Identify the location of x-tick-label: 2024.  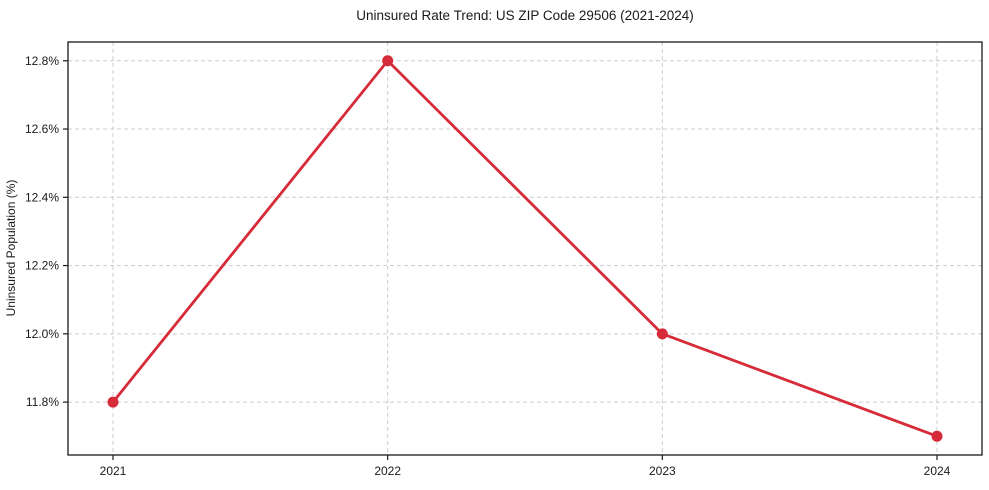
(937, 471).